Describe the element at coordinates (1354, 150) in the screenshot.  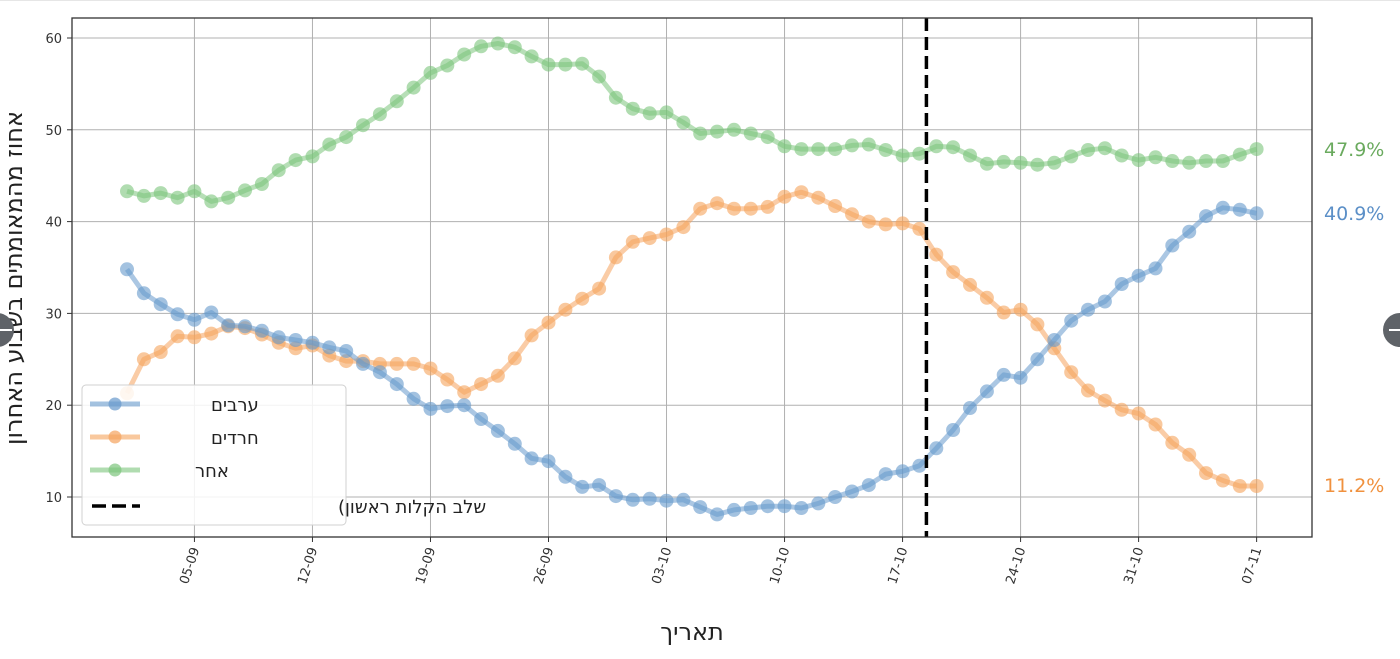
I see `end-label-other: 47.9%` at that location.